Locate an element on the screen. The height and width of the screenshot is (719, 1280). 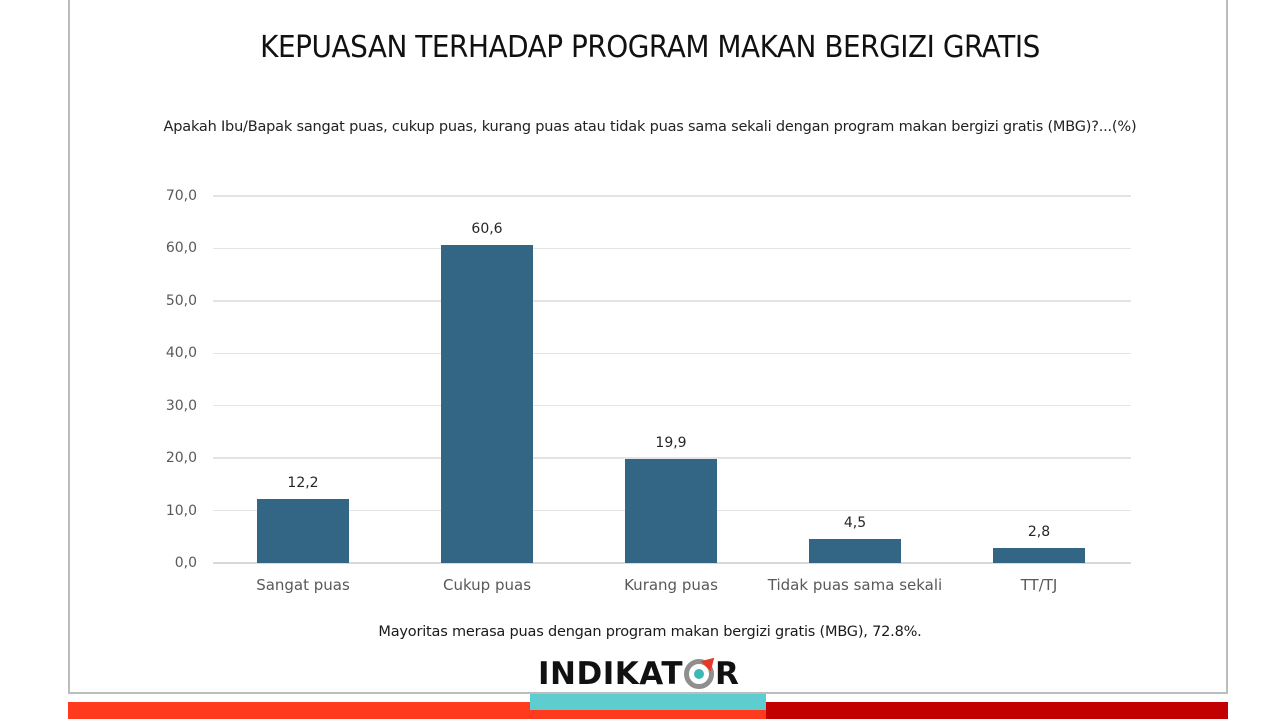
bar-value-label: 12,2 is located at coordinates (303, 483).